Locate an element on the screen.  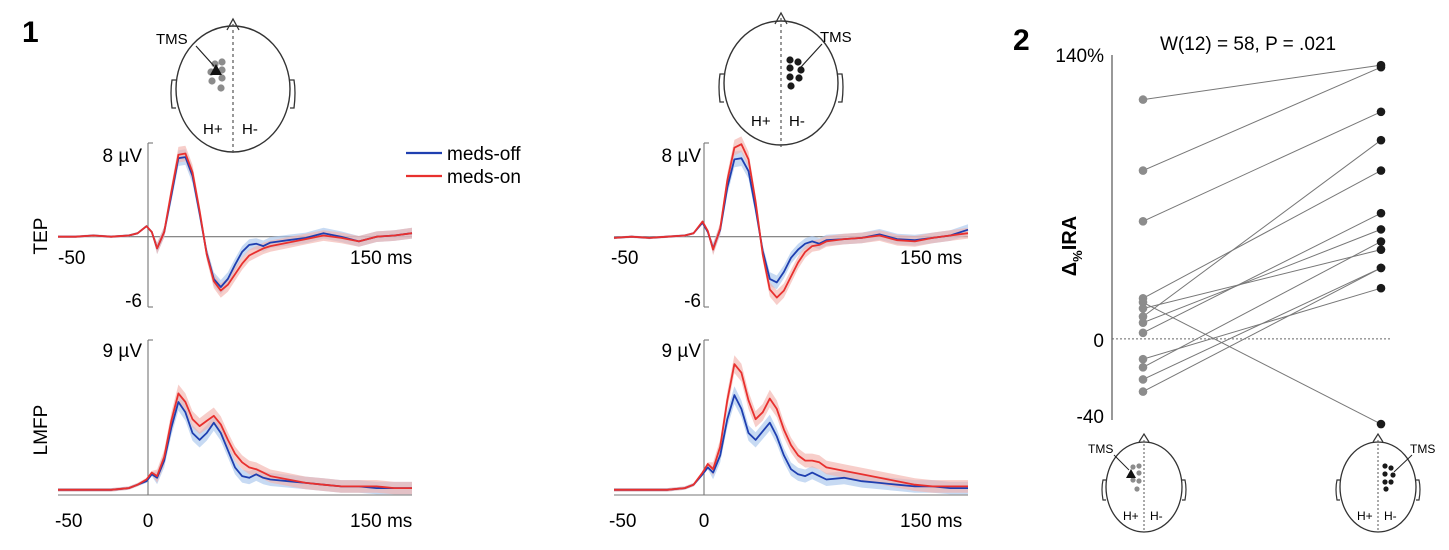
legend: meds-off meds-on is located at coordinates (463, 166).